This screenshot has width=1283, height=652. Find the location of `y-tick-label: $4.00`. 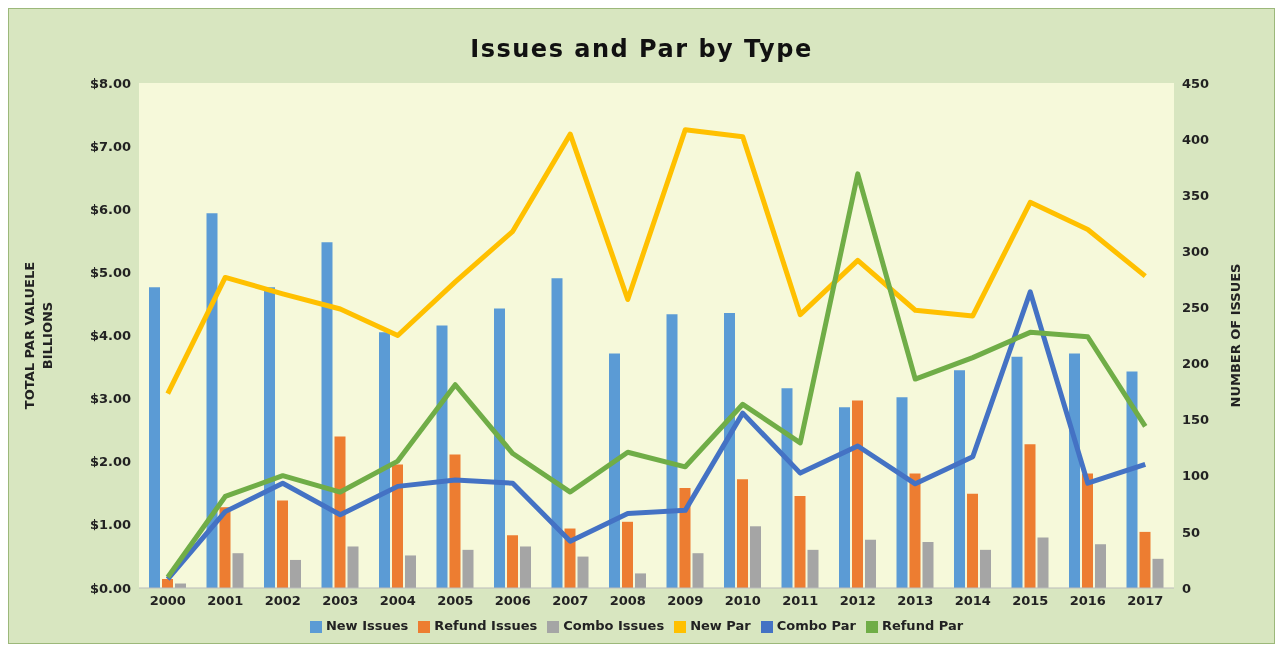

y-tick-label: $4.00 is located at coordinates (110, 336).